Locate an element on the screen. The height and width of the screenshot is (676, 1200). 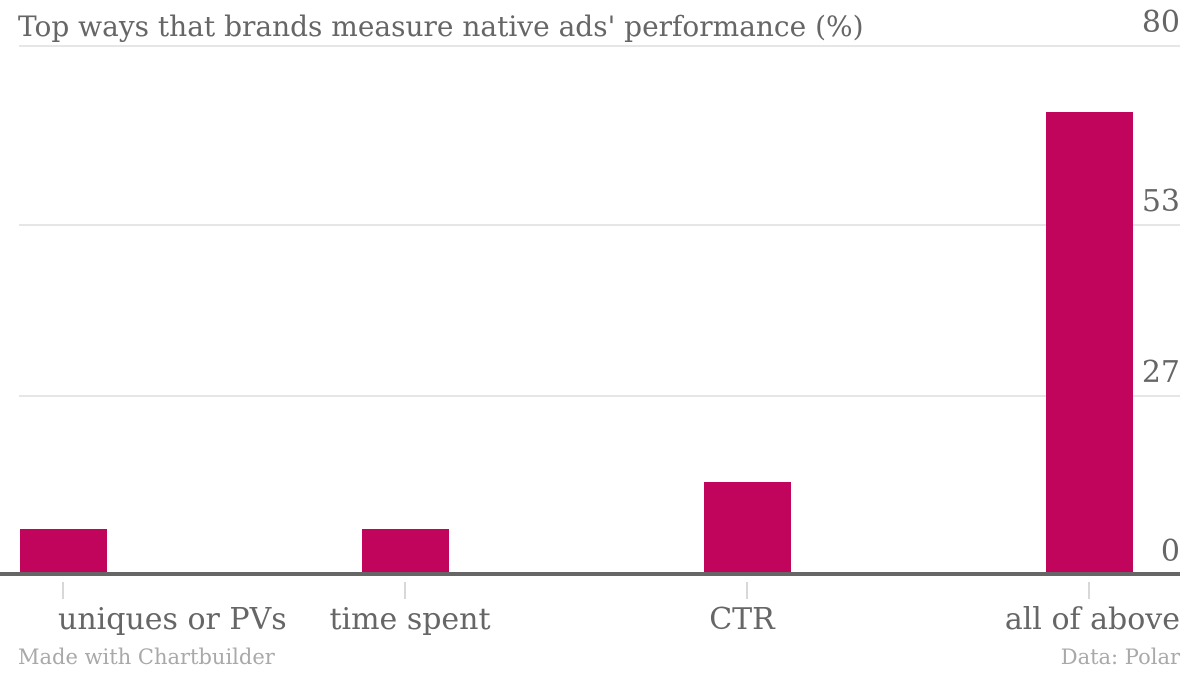
x-tick-all-of-above is located at coordinates (1089, 590).